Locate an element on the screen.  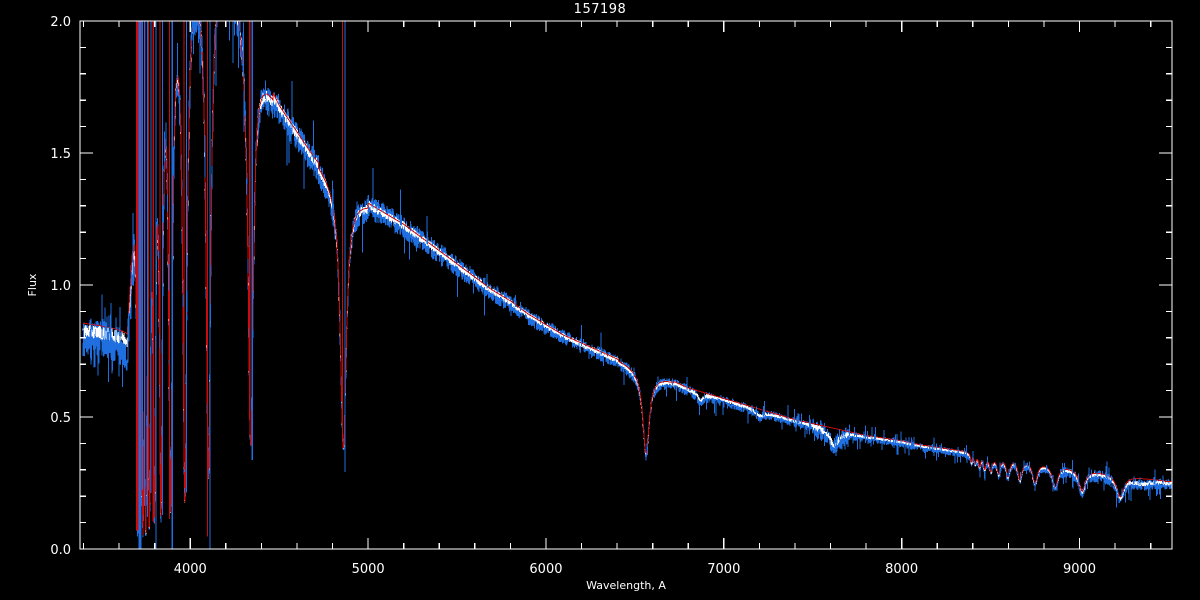
x-axis-title: Wavelength, A is located at coordinates (626, 585).